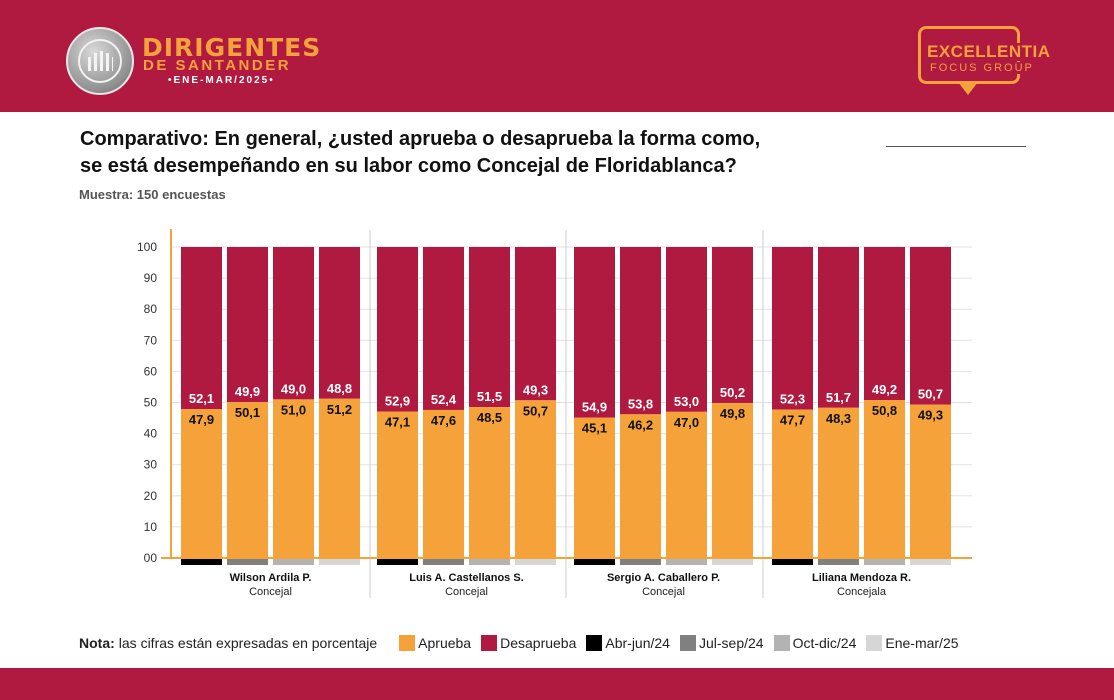 This screenshot has height=700, width=1114. I want to click on brand-period: •ENE-MAR/2025•, so click(221, 80).